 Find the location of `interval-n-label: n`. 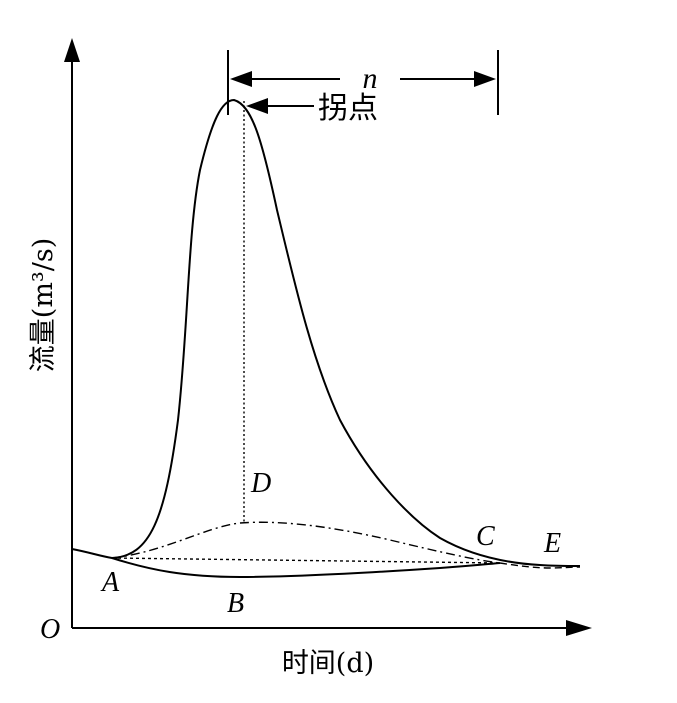

interval-n-label: n is located at coordinates (370, 78).